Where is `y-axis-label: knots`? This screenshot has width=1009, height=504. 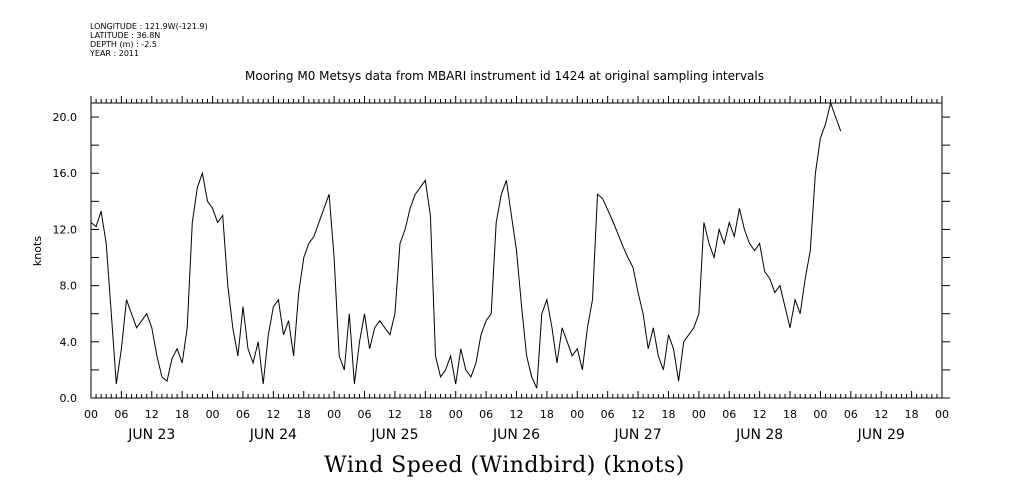
y-axis-label: knots is located at coordinates (37, 251).